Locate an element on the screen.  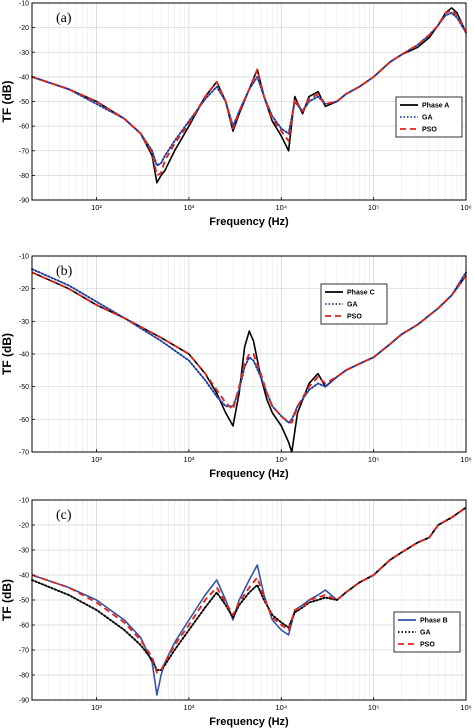
legend-label: Phase A is located at coordinates (435, 106).